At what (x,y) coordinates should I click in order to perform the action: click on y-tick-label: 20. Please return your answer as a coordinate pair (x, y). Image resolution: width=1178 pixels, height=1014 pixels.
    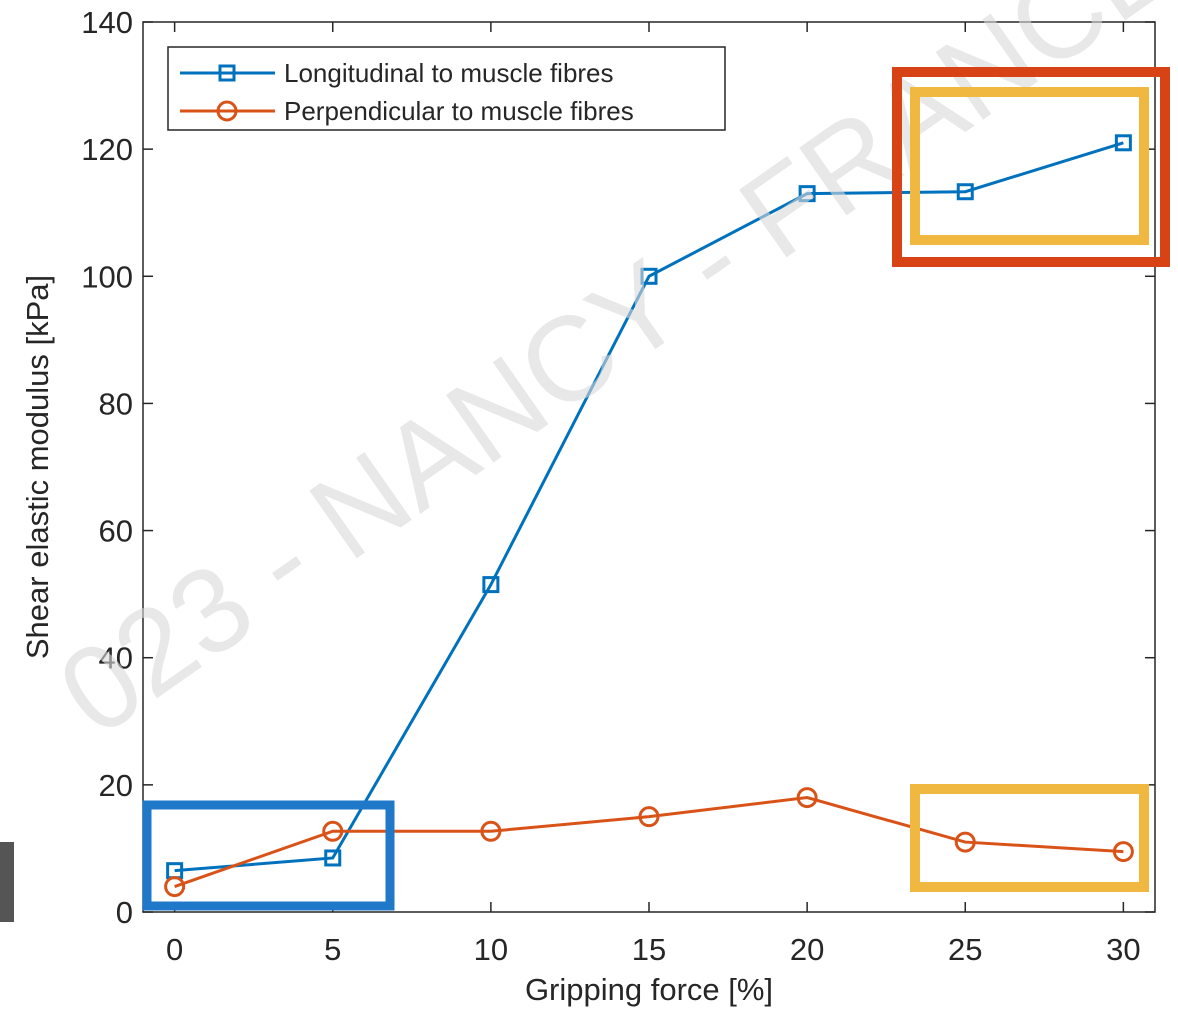
    Looking at the image, I should click on (116, 785).